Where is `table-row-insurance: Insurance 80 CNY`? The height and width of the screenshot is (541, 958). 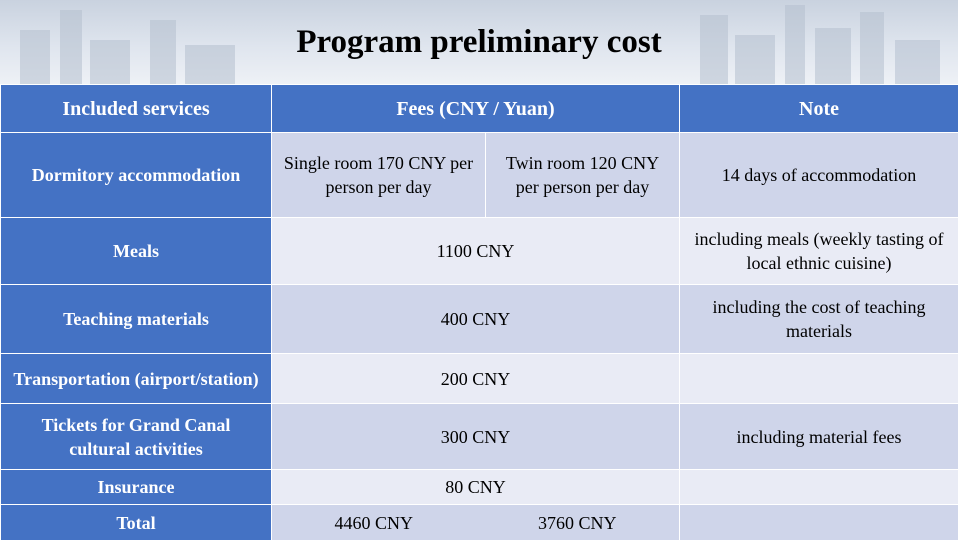
table-row-insurance: Insurance 80 CNY is located at coordinates (479, 487).